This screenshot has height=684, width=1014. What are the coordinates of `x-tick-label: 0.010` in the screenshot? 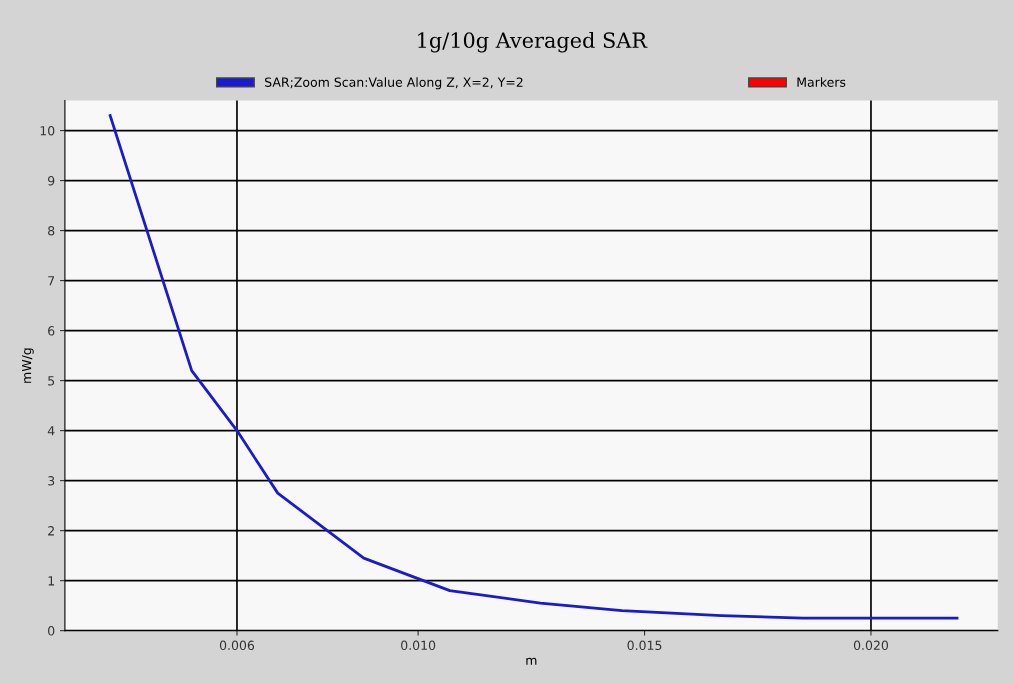 It's located at (418, 645).